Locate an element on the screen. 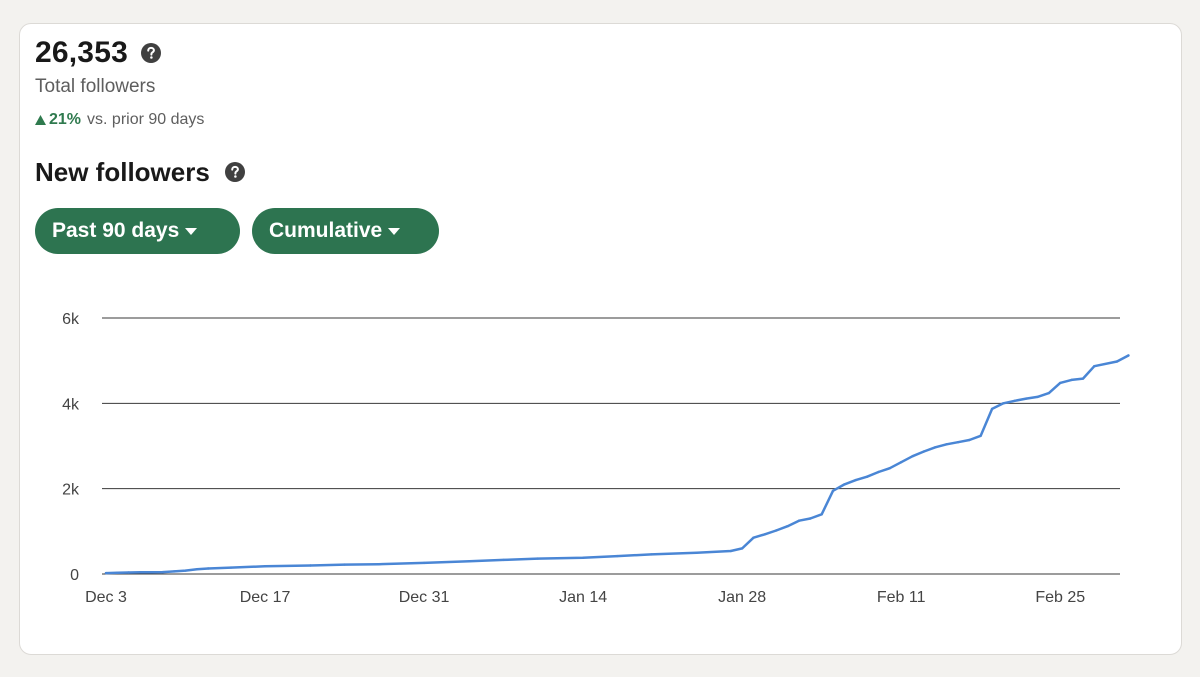 The width and height of the screenshot is (1200, 677). x-tick-label: Jan 28 is located at coordinates (742, 597).